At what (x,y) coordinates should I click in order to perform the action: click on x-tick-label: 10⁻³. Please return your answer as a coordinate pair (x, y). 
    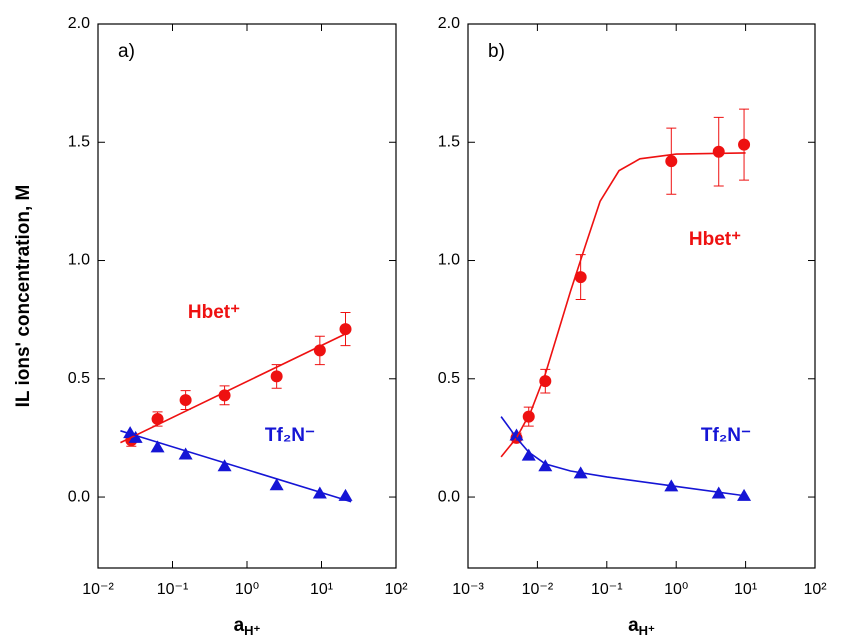
    Looking at the image, I should click on (468, 589).